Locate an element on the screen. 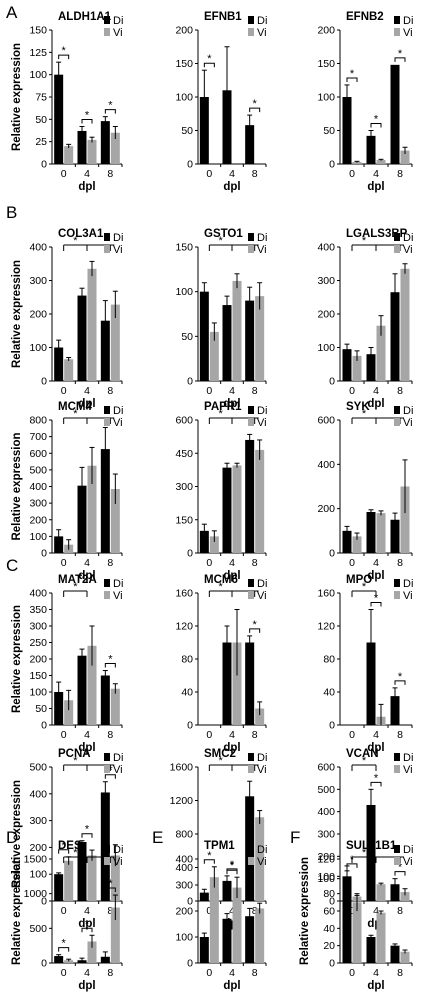 The image size is (441, 992). y-tick-label: 125 is located at coordinates (38, 53).